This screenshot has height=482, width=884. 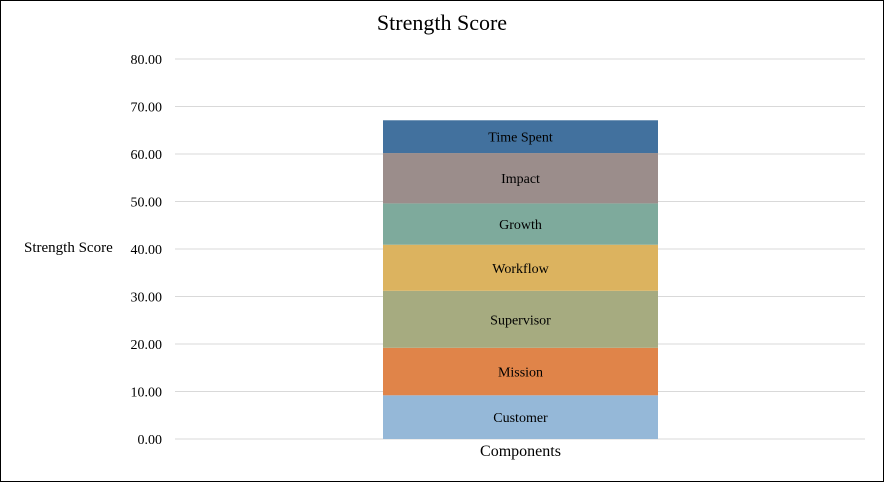 What do you see at coordinates (147, 250) in the screenshot?
I see `y-tick-label: 40.00` at bounding box center [147, 250].